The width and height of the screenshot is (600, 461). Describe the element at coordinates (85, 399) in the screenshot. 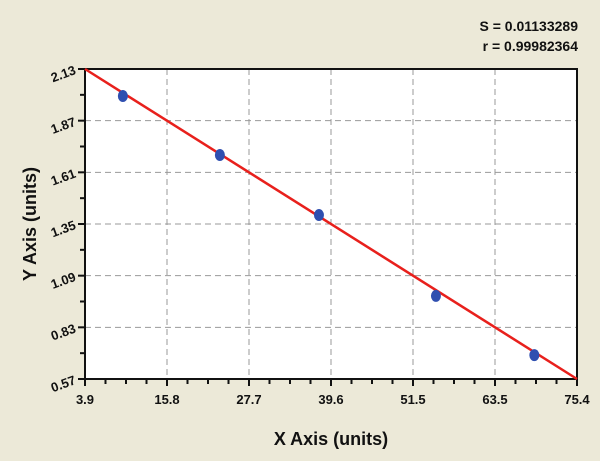

I see `x-tick-label: 3.9` at that location.